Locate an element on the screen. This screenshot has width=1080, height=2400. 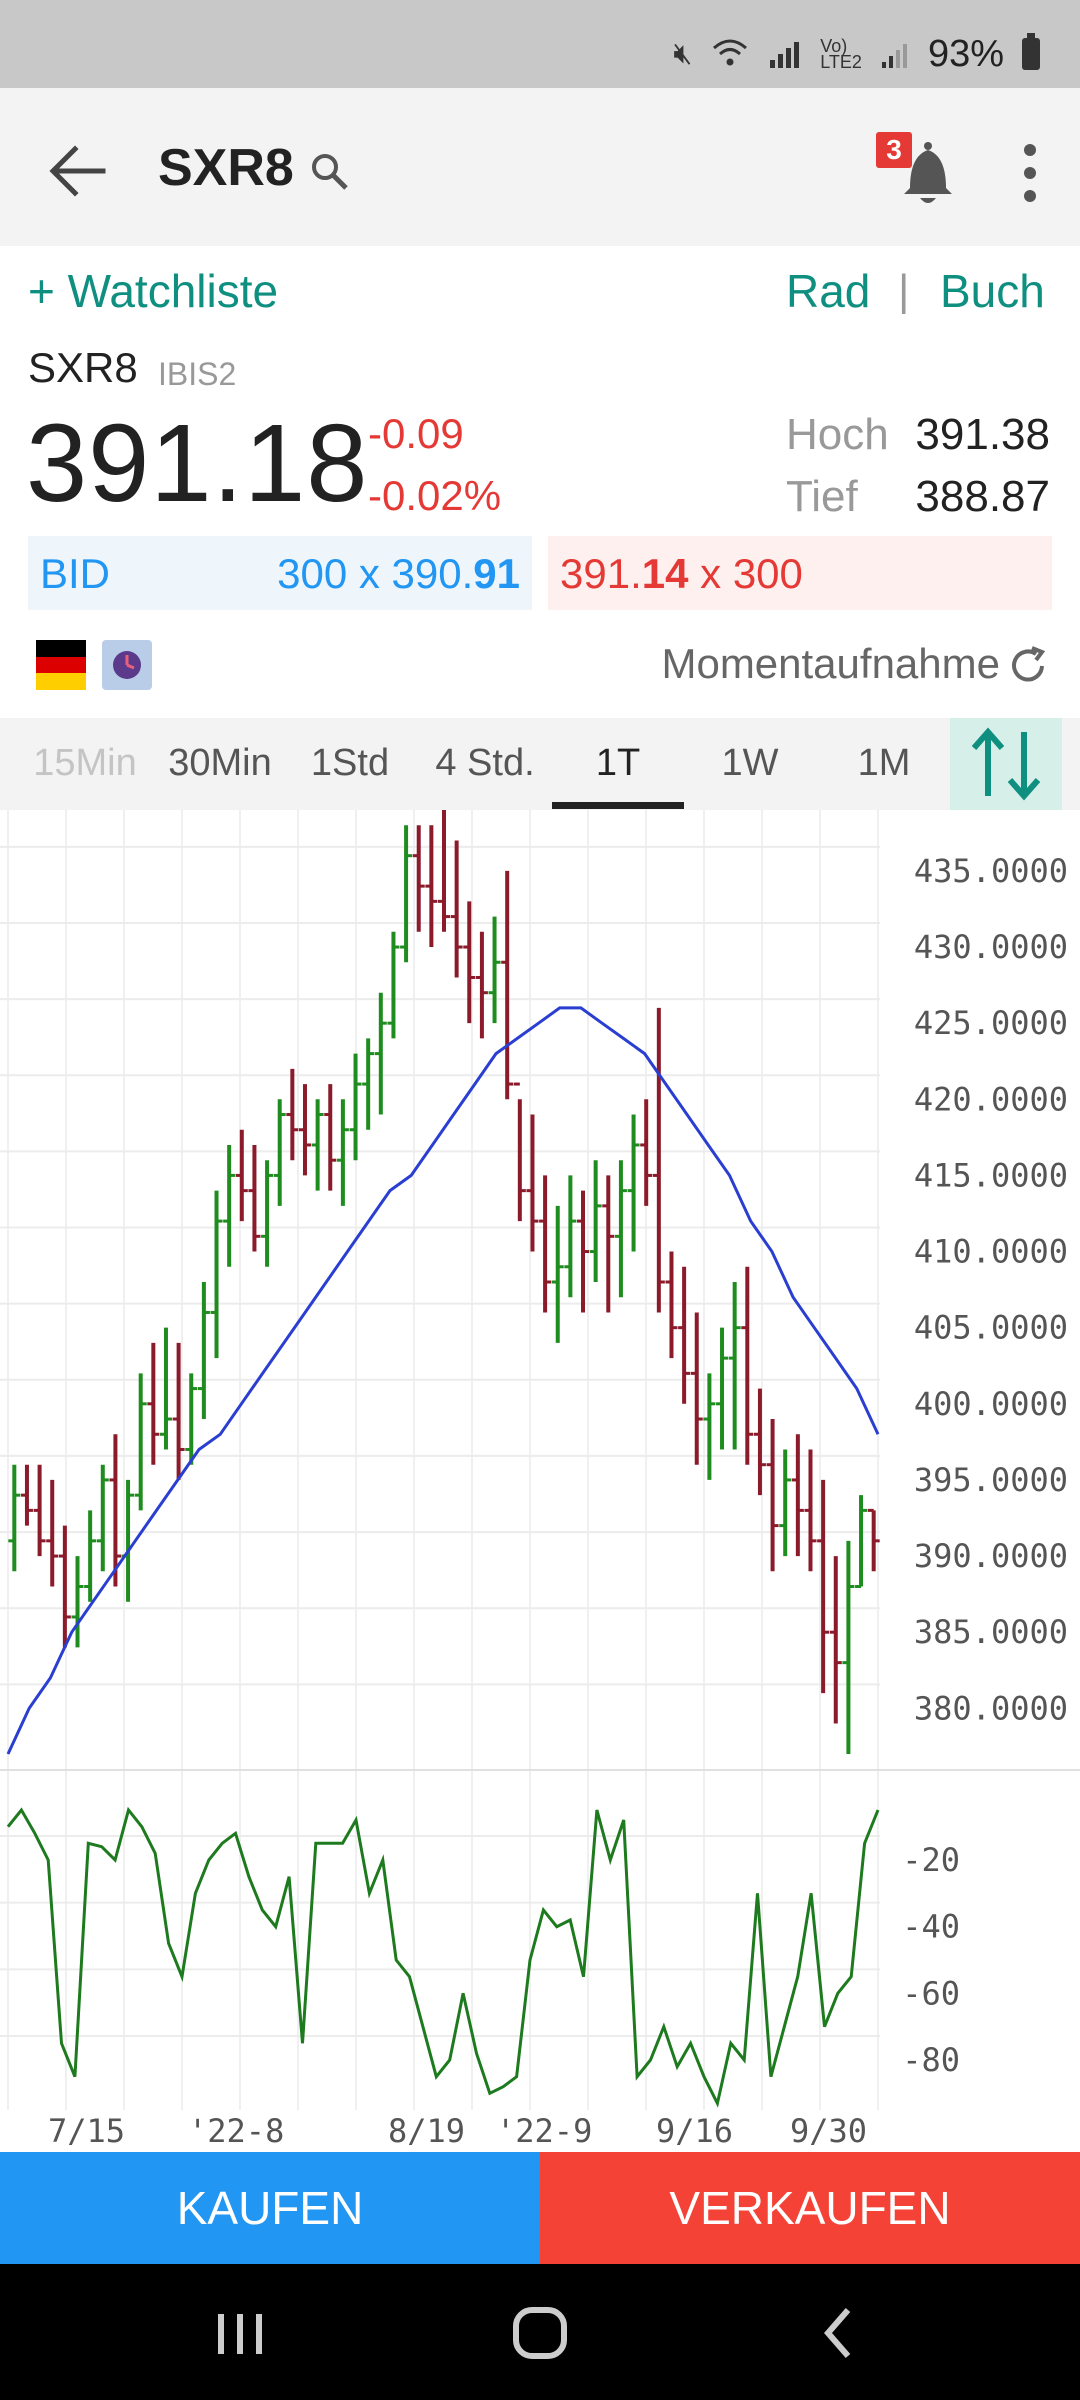
tab-30min: 30Min is located at coordinates (220, 763).